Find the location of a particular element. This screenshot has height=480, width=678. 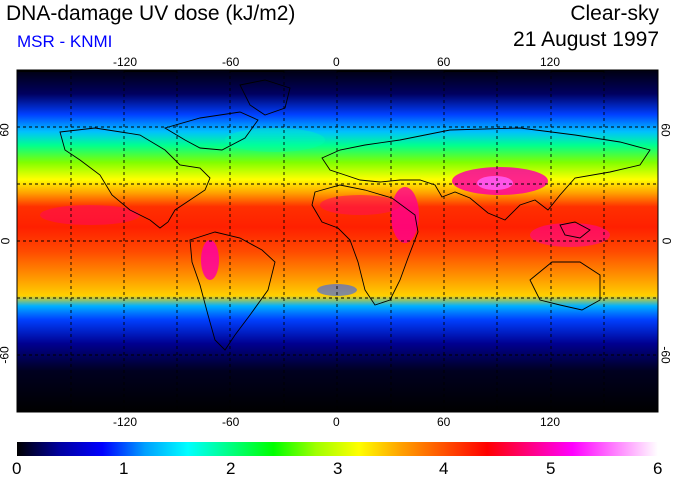

lon-tick-bottom: 0 is located at coordinates (336, 422).